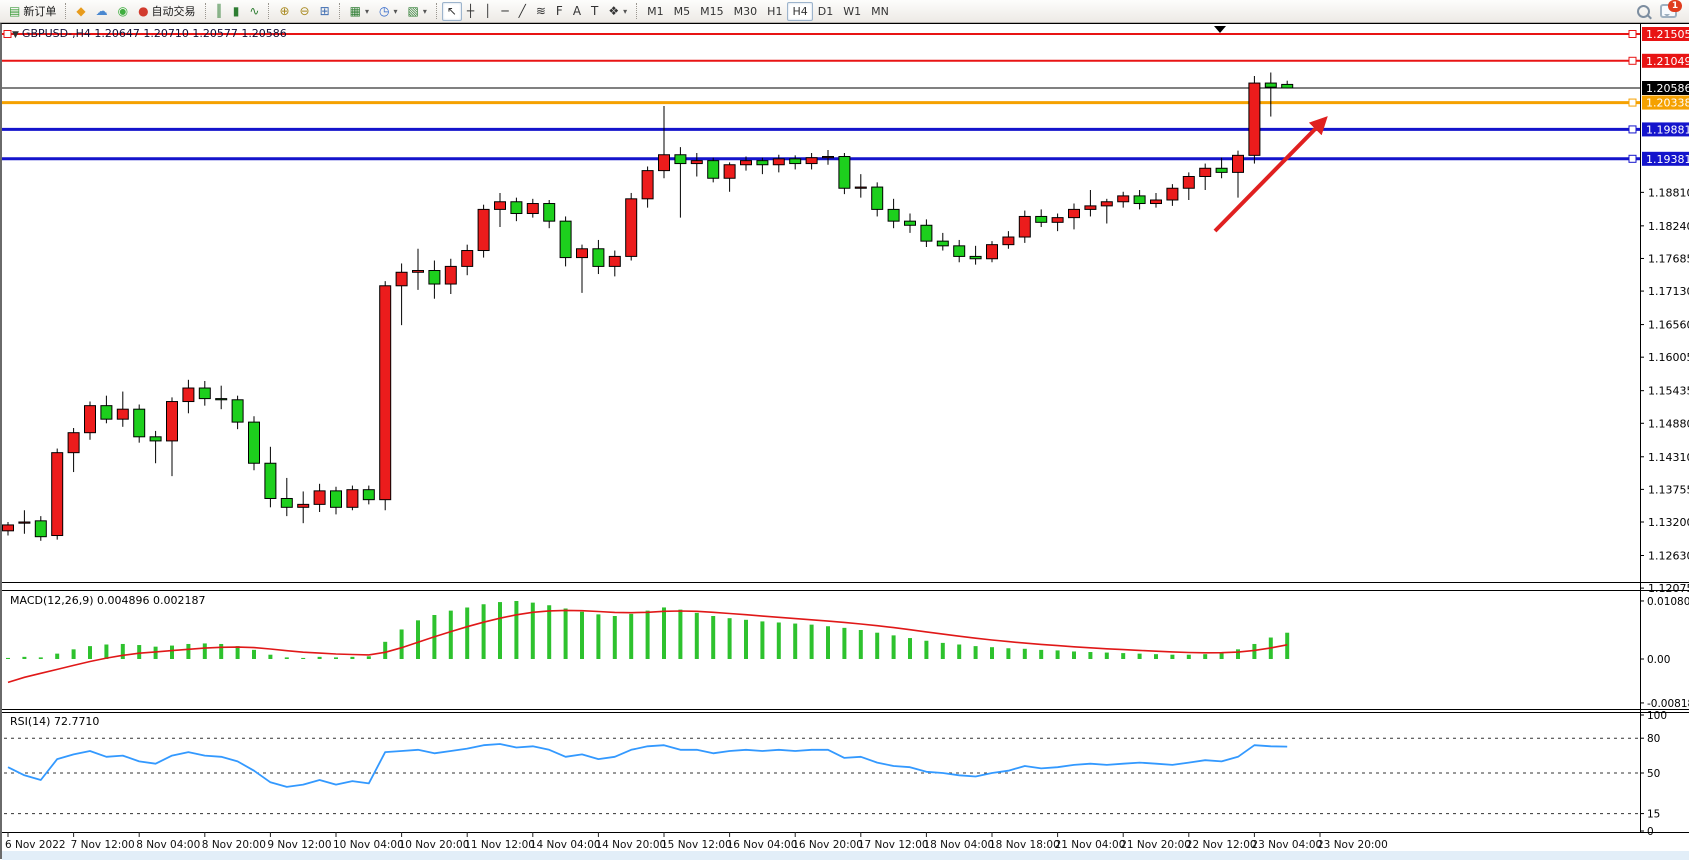 This screenshot has width=1689, height=860. What do you see at coordinates (102, 11) in the screenshot?
I see `community-button: ☁` at bounding box center [102, 11].